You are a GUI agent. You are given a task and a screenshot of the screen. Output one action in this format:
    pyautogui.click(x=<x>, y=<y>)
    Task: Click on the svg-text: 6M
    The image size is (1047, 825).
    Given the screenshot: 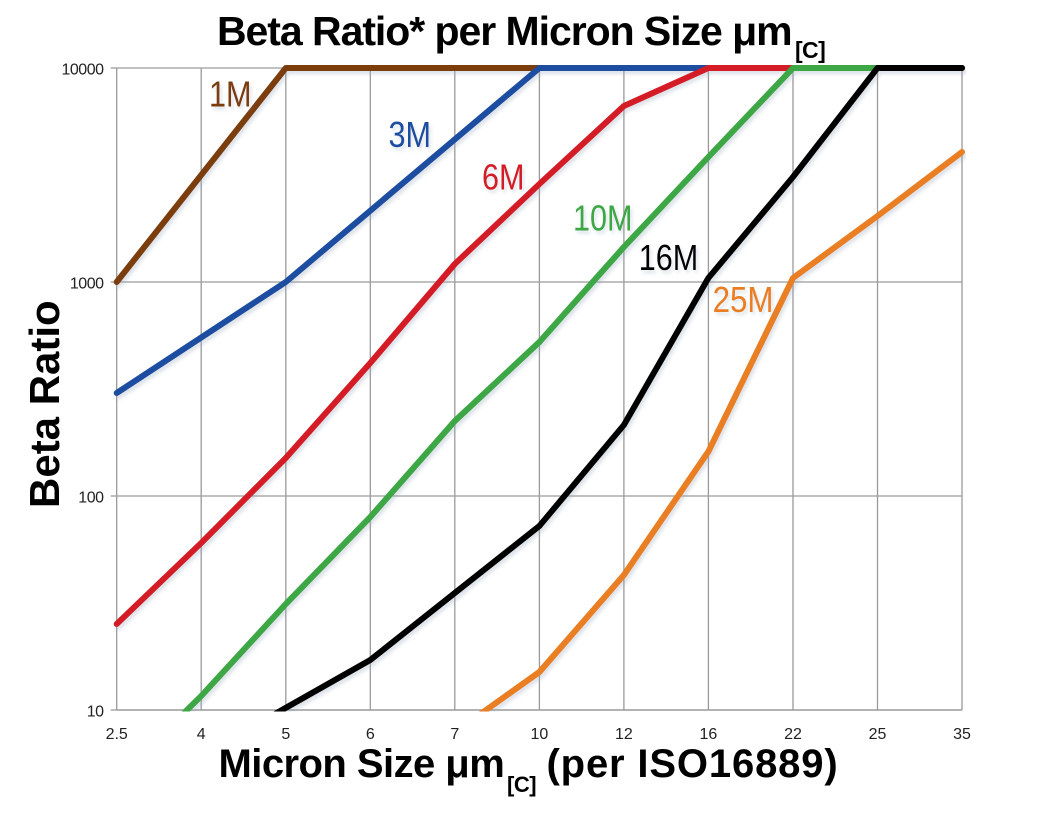 What is the action you would take?
    pyautogui.click(x=503, y=178)
    